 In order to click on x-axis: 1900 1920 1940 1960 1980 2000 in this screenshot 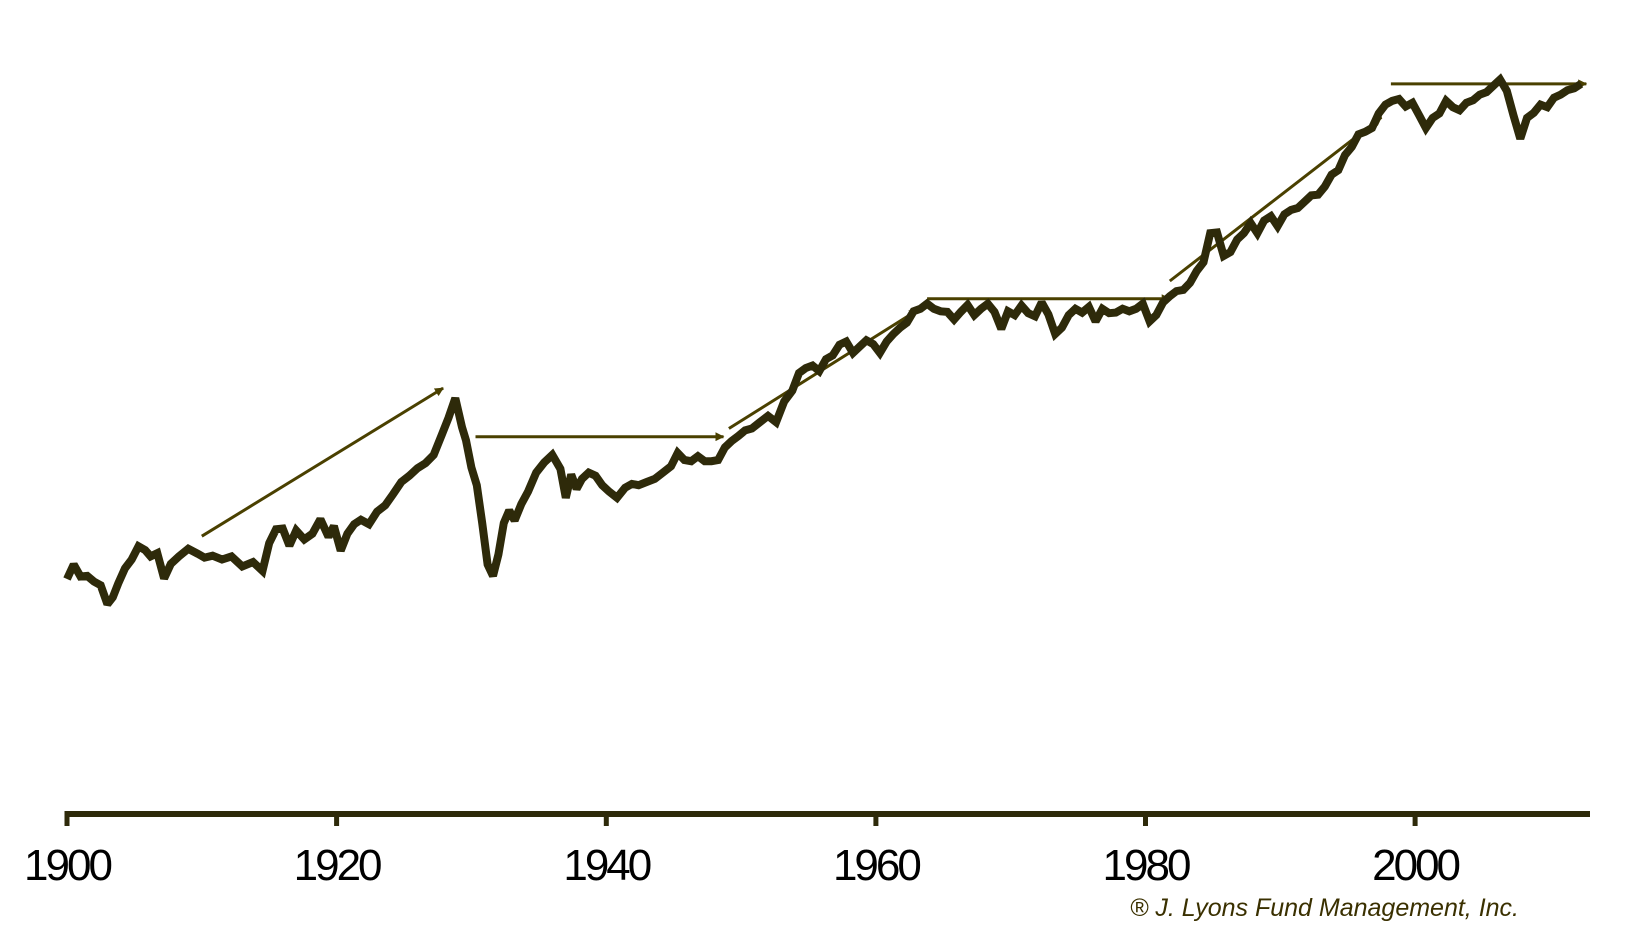, I will do `click(807, 850)`.